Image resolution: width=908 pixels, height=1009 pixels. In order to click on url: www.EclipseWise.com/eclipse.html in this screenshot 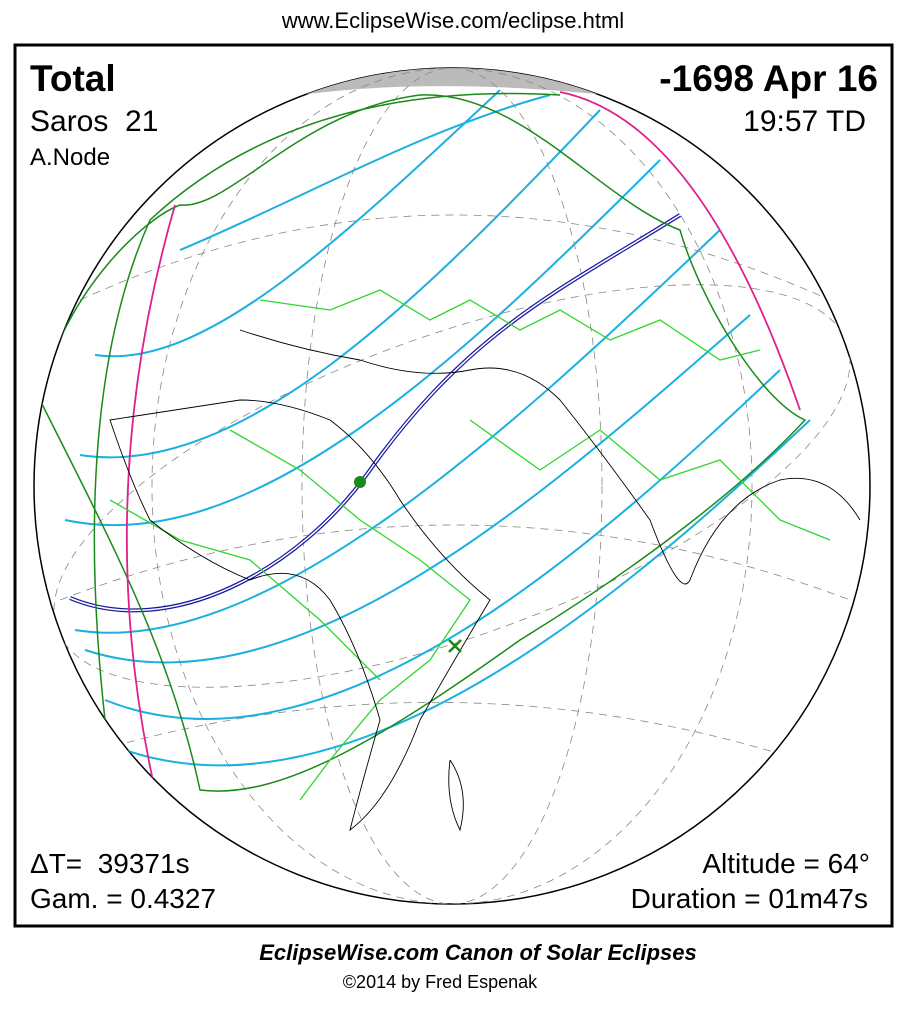, I will do `click(452, 20)`.